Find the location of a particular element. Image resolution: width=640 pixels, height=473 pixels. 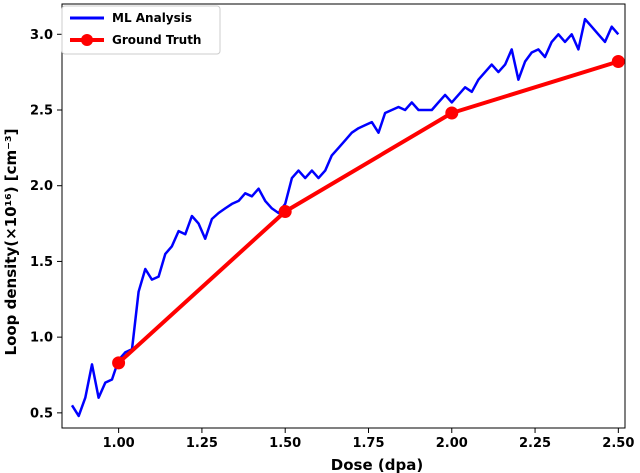

x-tick-label: 2.50 is located at coordinates (618, 443).